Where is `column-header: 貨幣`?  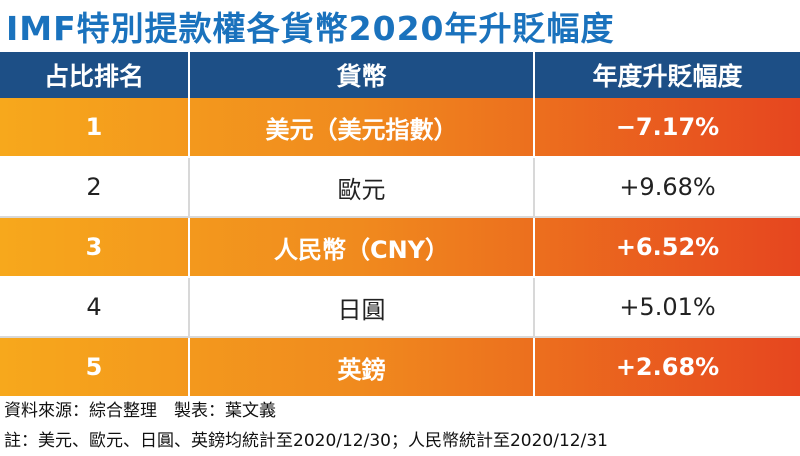 column-header: 貨幣 is located at coordinates (362, 75).